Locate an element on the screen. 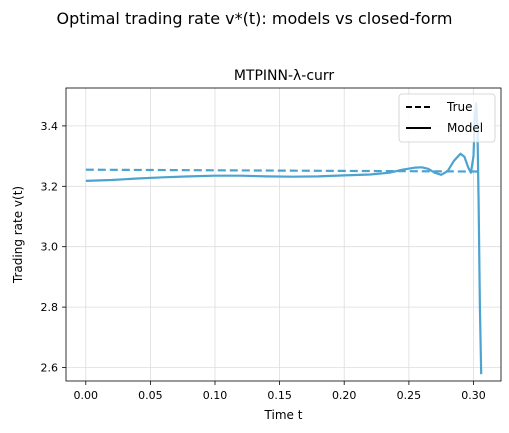 The width and height of the screenshot is (509, 433). y-axis-label: Trading rate v(t) is located at coordinates (18, 235).